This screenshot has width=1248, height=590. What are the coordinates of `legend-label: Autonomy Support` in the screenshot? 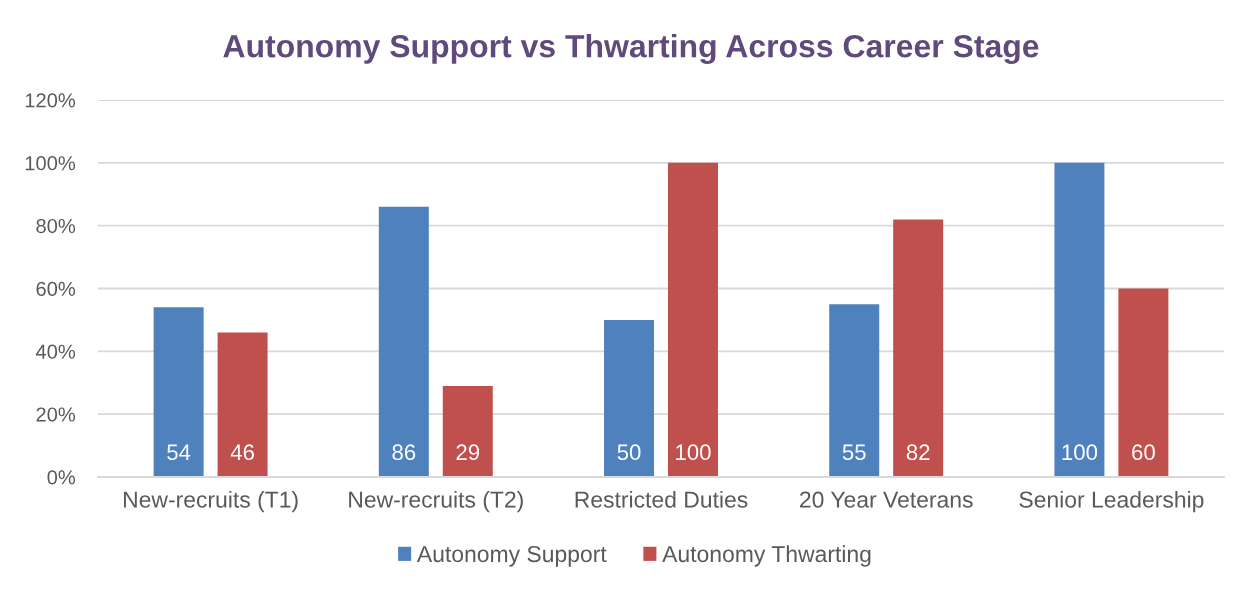 It's located at (511, 556).